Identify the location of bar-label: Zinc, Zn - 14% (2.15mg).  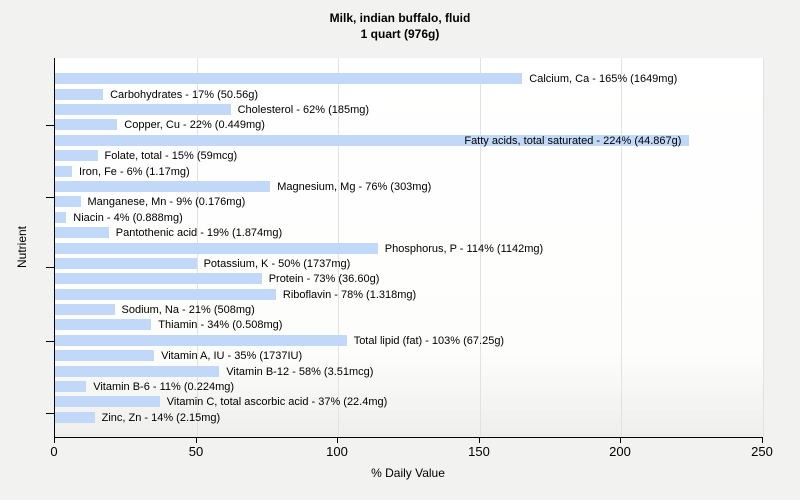
(161, 417).